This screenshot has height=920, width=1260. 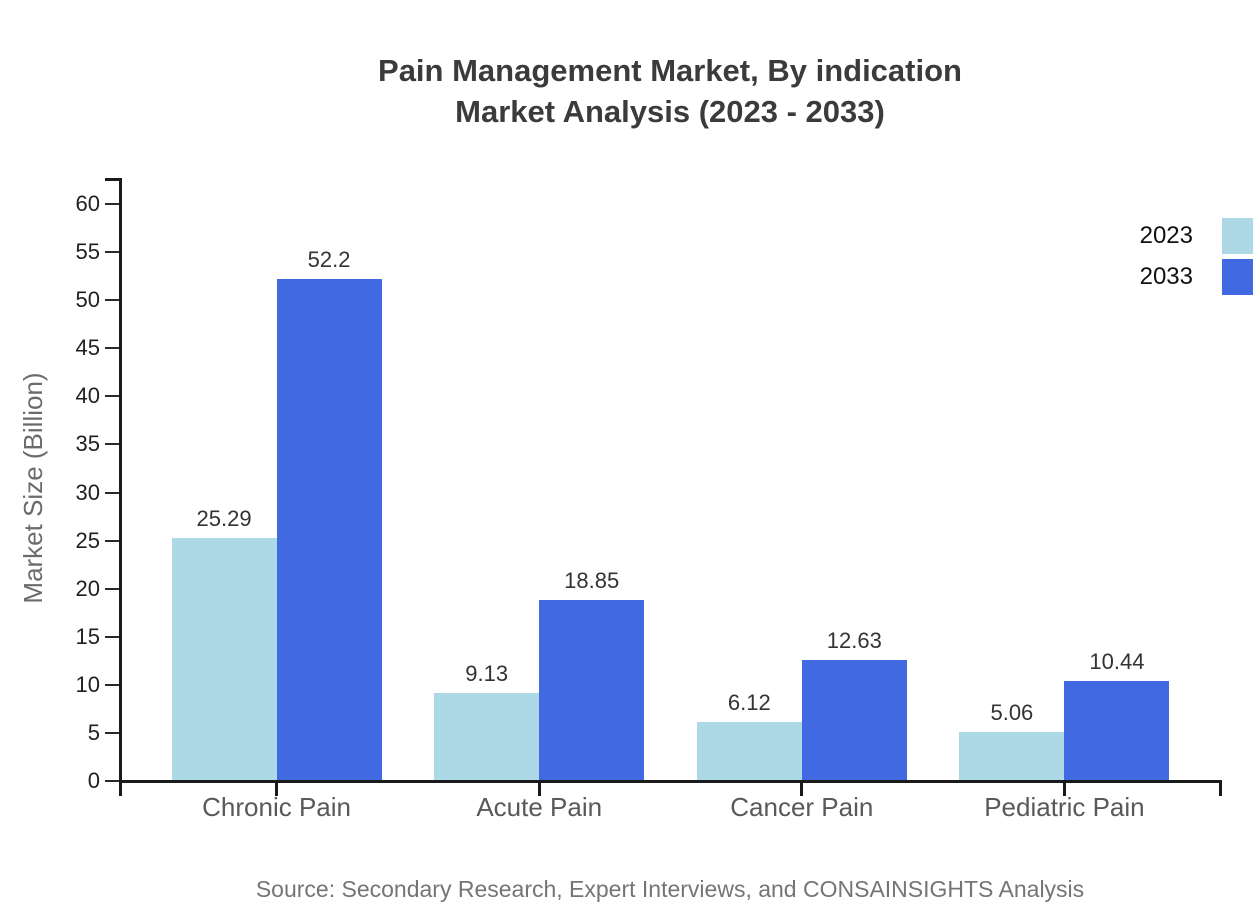 What do you see at coordinates (487, 737) in the screenshot?
I see `bar-2023-acute-pain` at bounding box center [487, 737].